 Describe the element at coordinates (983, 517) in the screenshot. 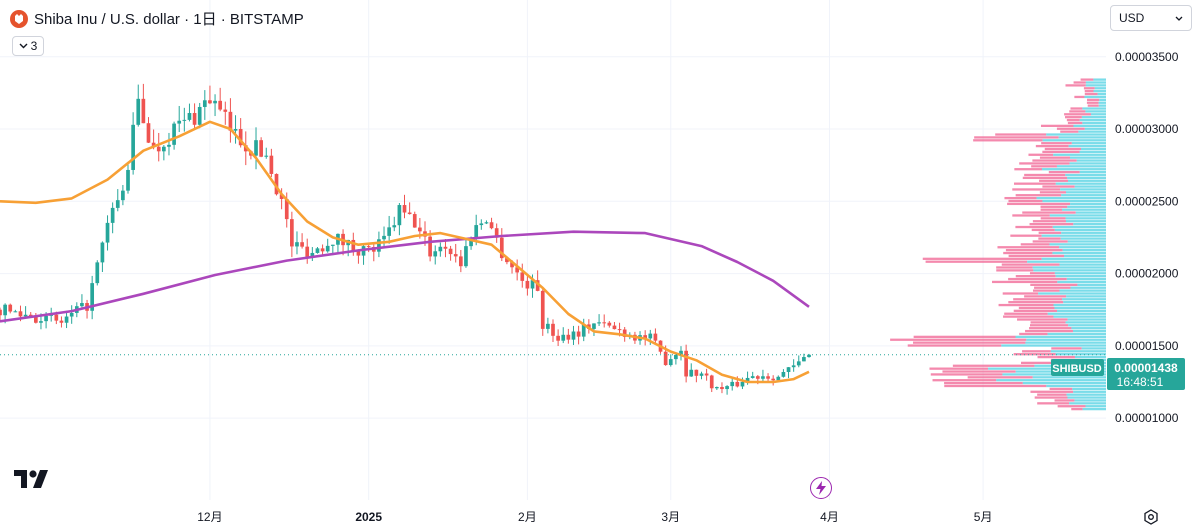

I see `x-tick-label: 5月` at that location.